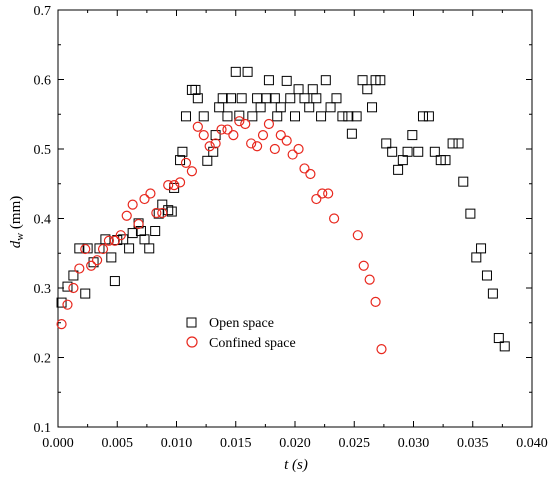 The width and height of the screenshot is (550, 479). I want to click on y-tick-label: 0.1, so click(43, 428).